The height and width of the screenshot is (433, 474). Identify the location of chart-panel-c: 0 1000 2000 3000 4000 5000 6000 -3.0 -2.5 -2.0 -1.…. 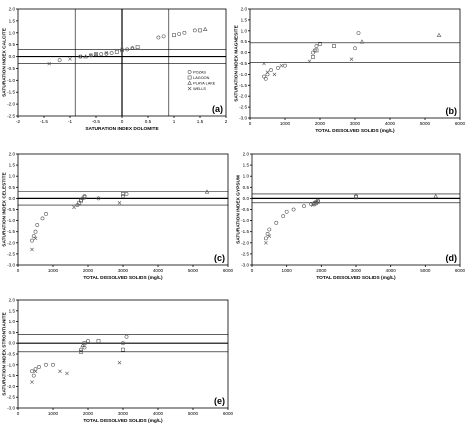
(118, 217).